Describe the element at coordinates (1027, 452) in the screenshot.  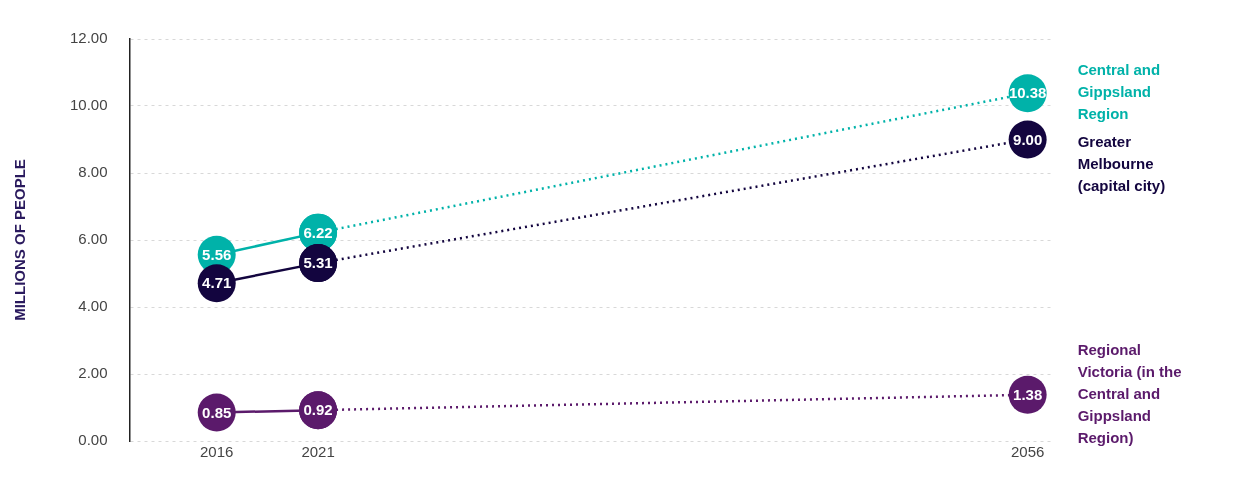
I see `x-tick-label: 2056` at that location.